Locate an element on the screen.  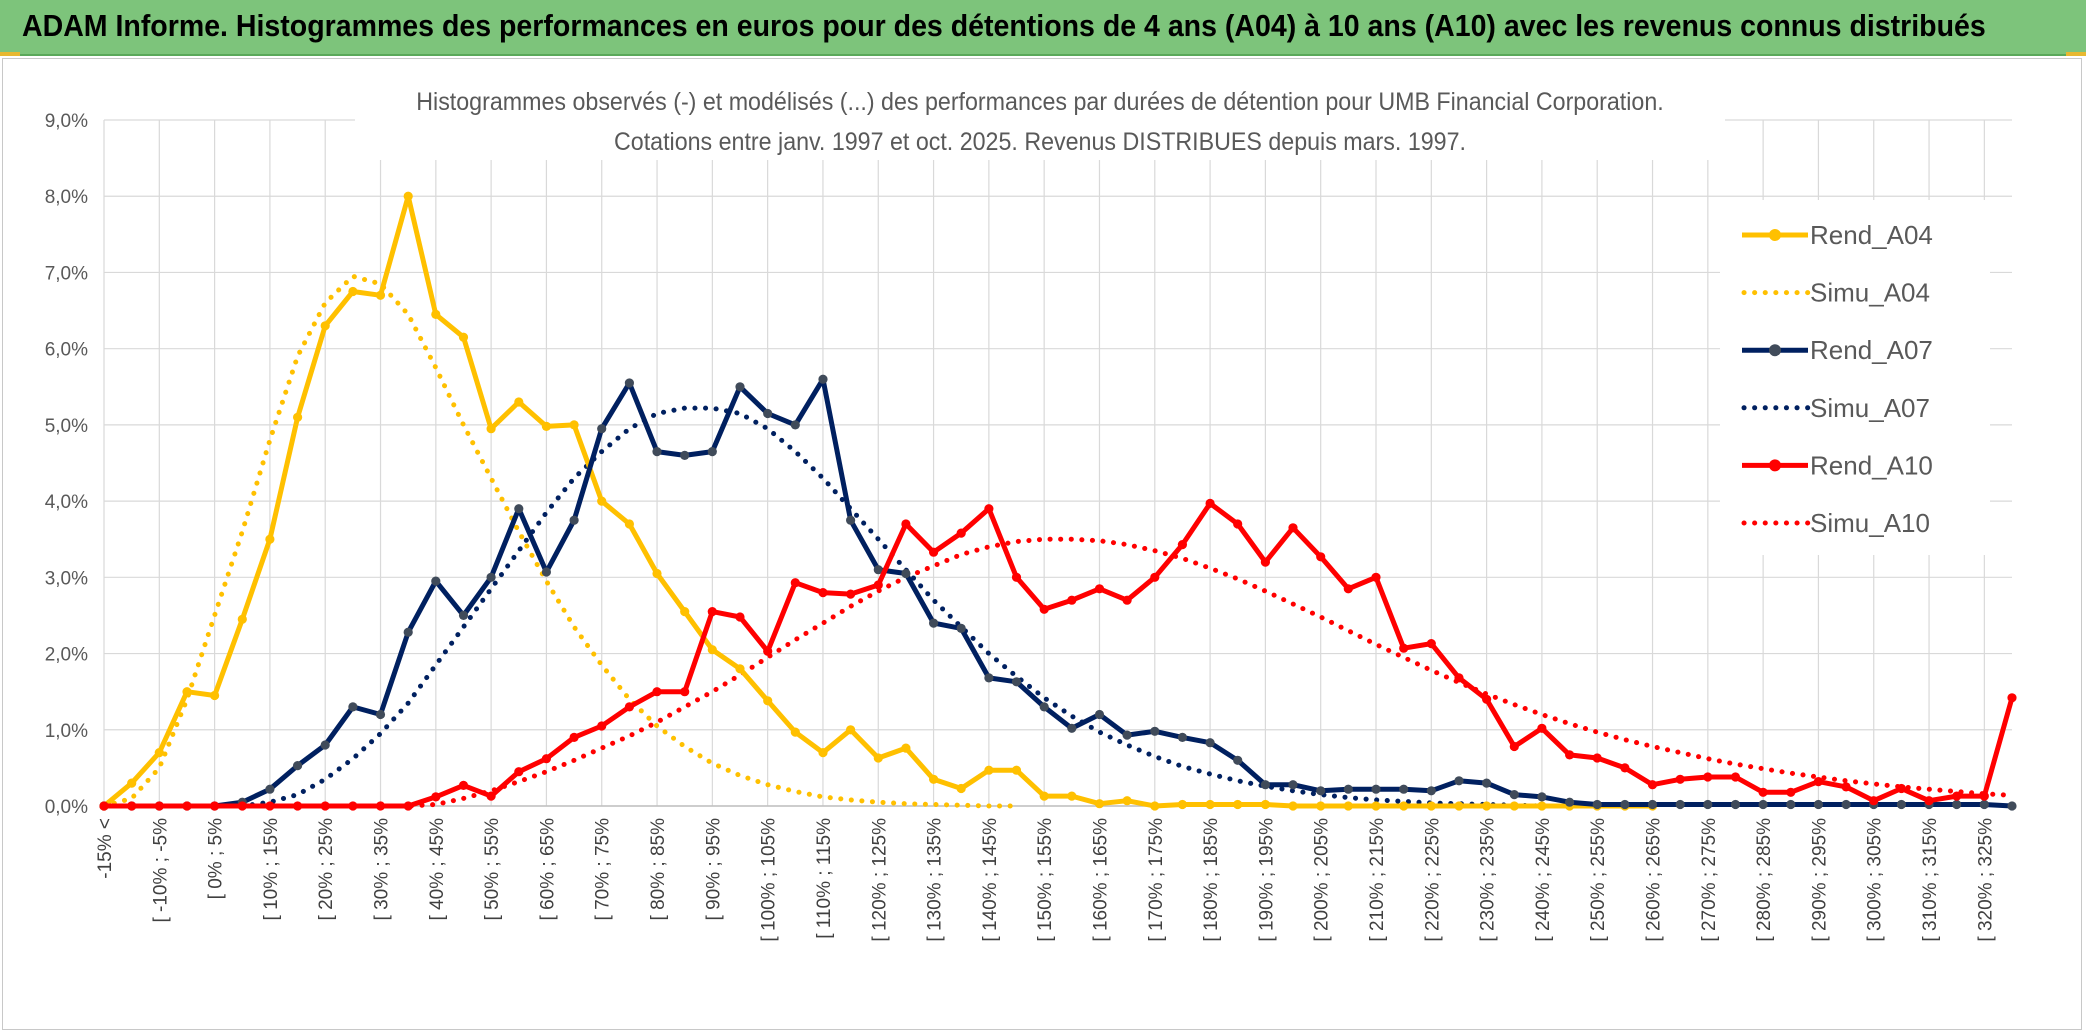
legend-item-simu-a04: Simu_A04 is located at coordinates (1835, 293).